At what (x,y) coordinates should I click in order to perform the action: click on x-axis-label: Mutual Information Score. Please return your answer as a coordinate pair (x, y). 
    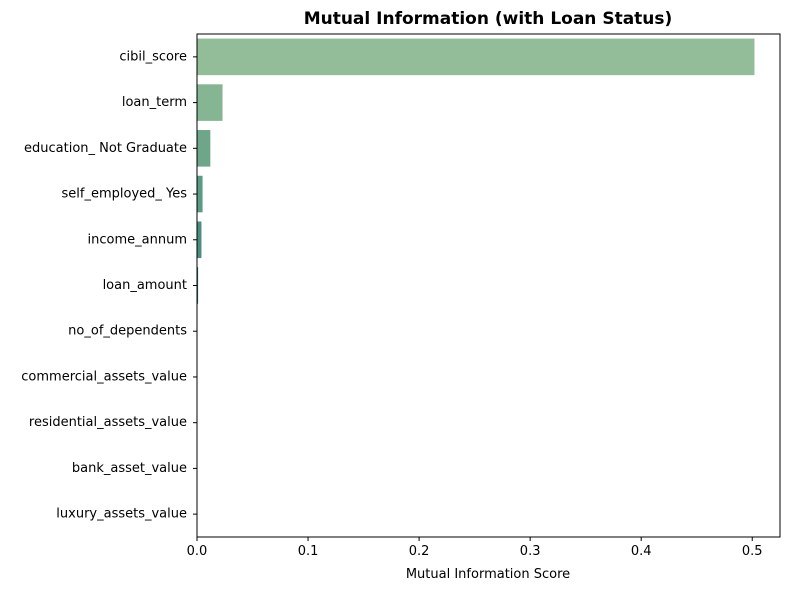
    Looking at the image, I should click on (488, 574).